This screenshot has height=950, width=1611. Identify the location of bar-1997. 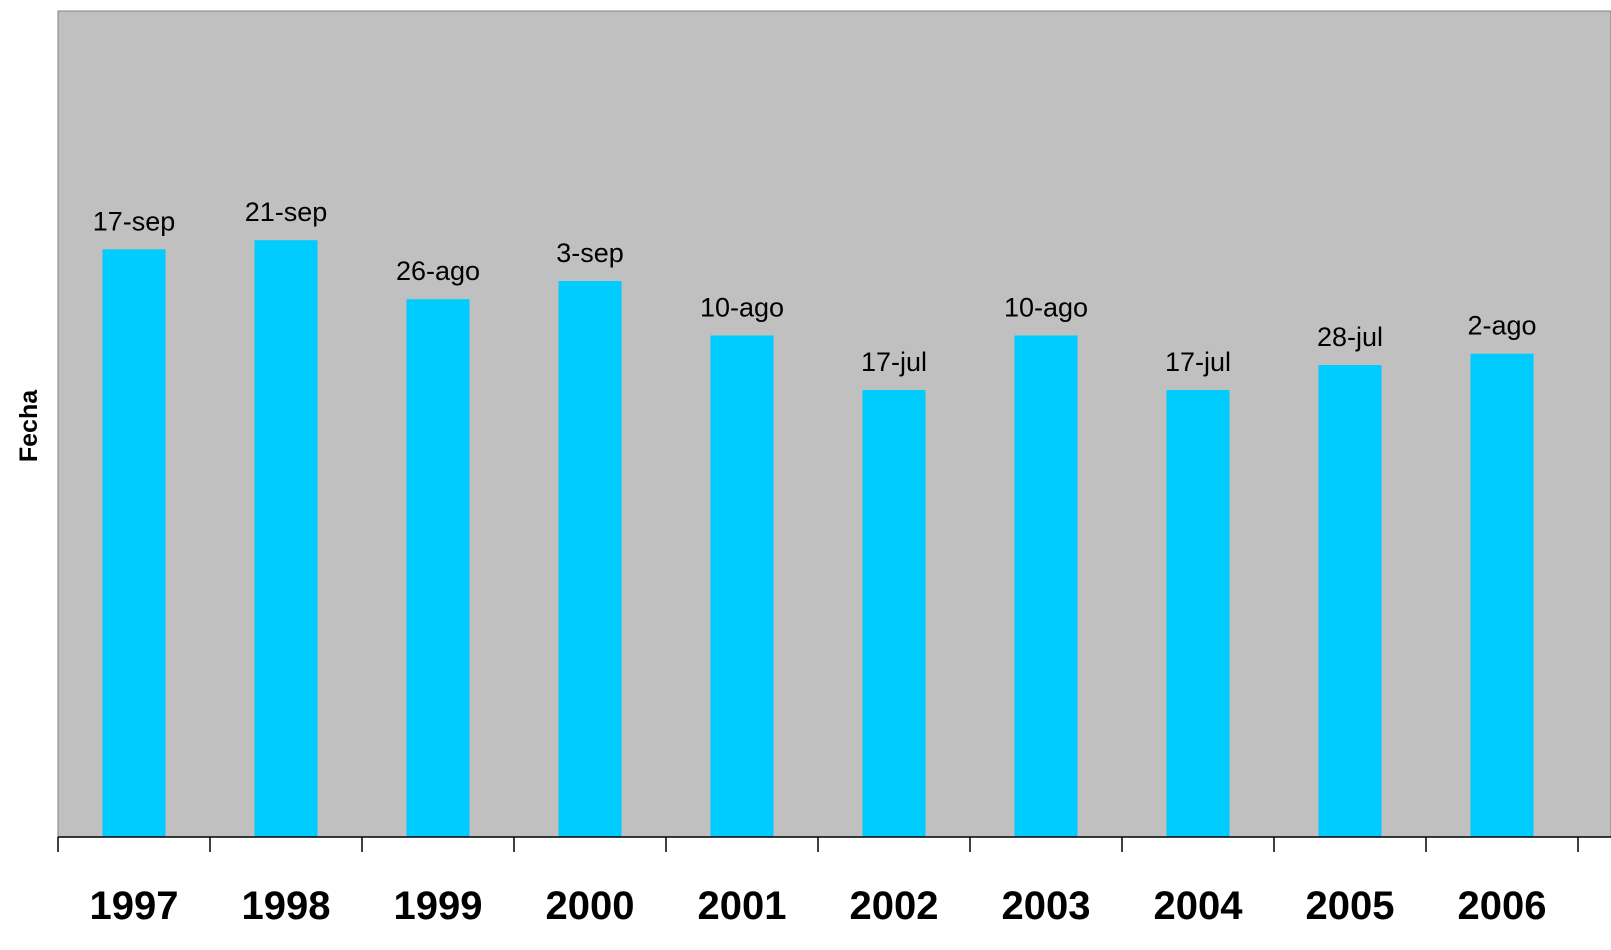
(134, 543).